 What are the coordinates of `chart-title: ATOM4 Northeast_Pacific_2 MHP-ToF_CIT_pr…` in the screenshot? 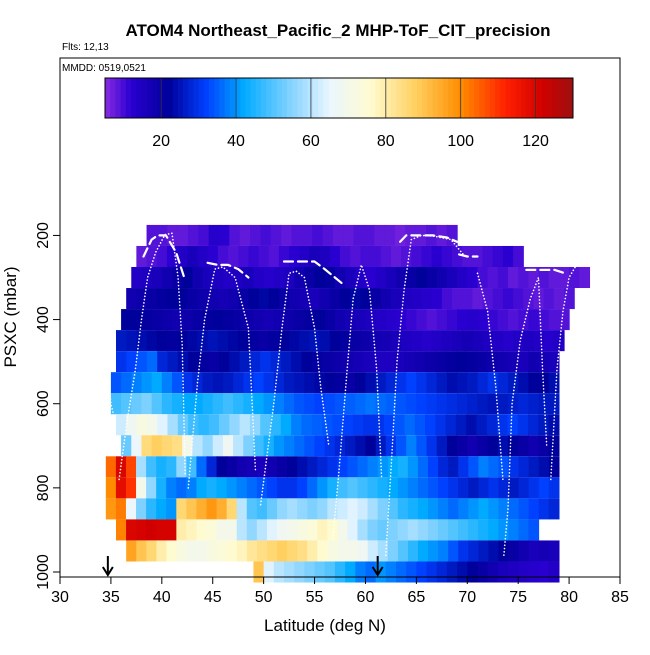 It's located at (337, 30).